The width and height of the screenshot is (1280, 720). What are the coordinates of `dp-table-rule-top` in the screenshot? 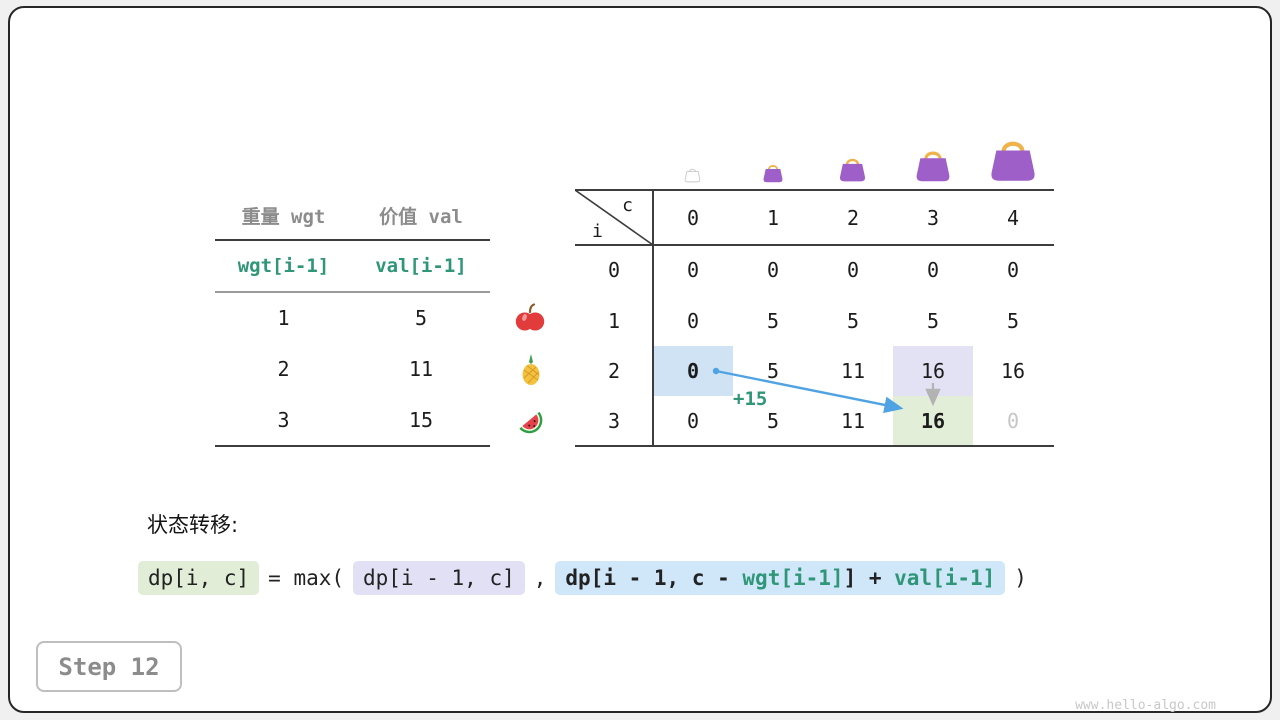 It's located at (814, 190).